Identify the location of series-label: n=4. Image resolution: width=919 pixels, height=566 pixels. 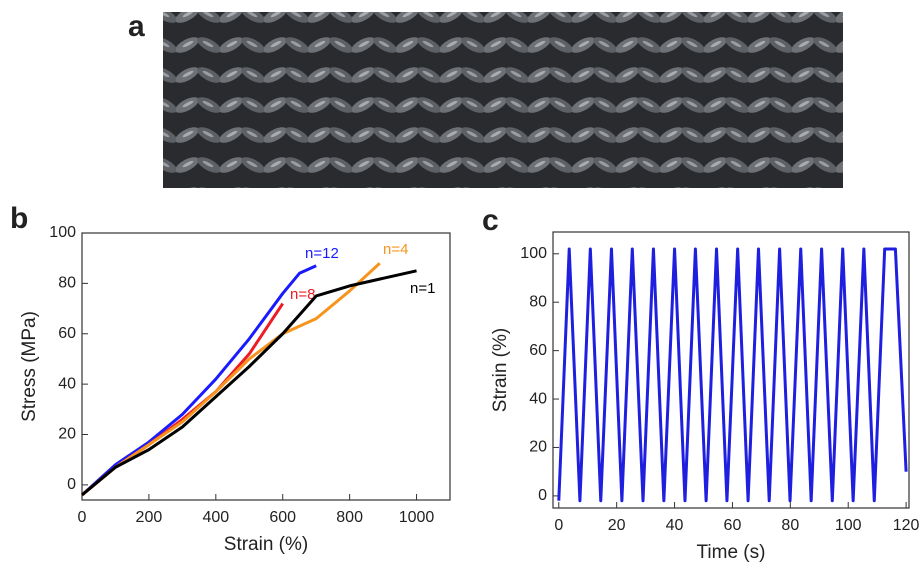
(395, 249).